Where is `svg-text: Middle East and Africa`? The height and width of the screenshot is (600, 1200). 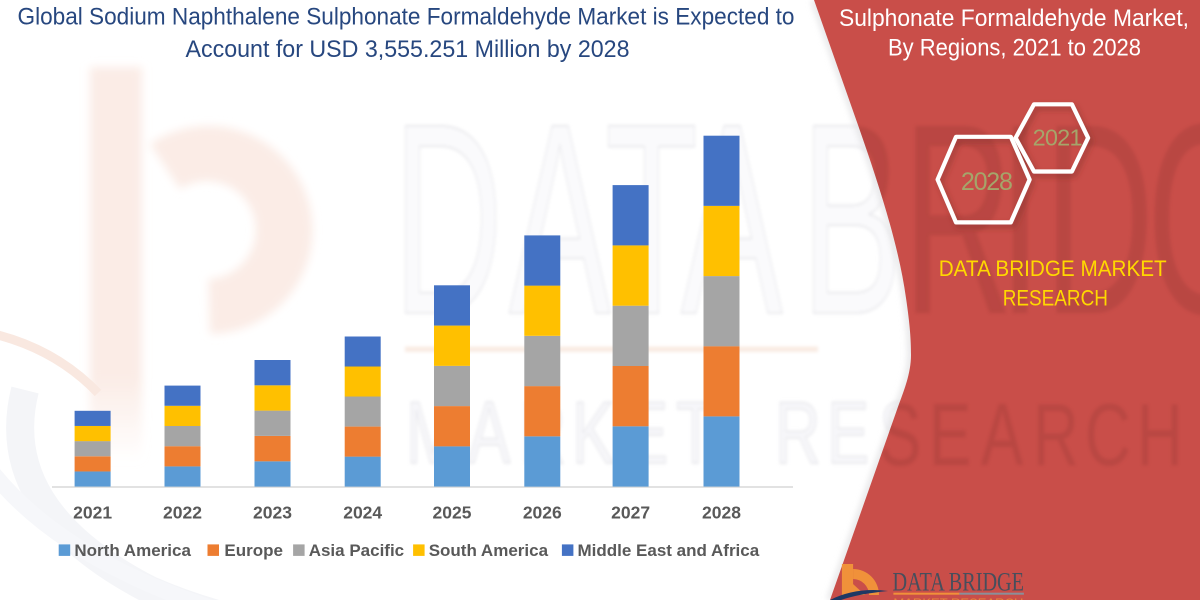 svg-text: Middle East and Africa is located at coordinates (669, 550).